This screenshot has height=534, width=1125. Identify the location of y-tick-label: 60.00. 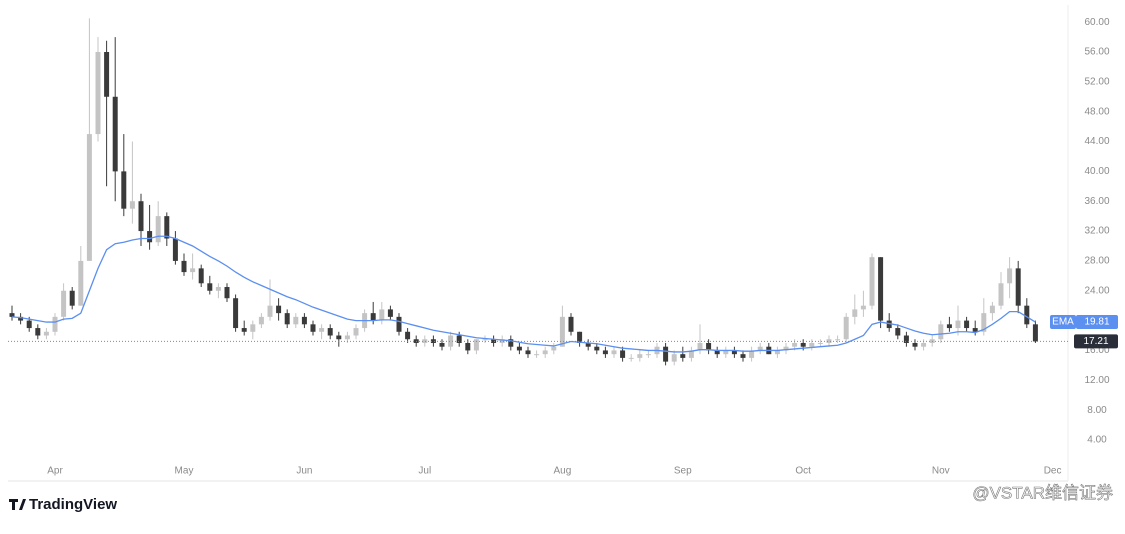
(1096, 22).